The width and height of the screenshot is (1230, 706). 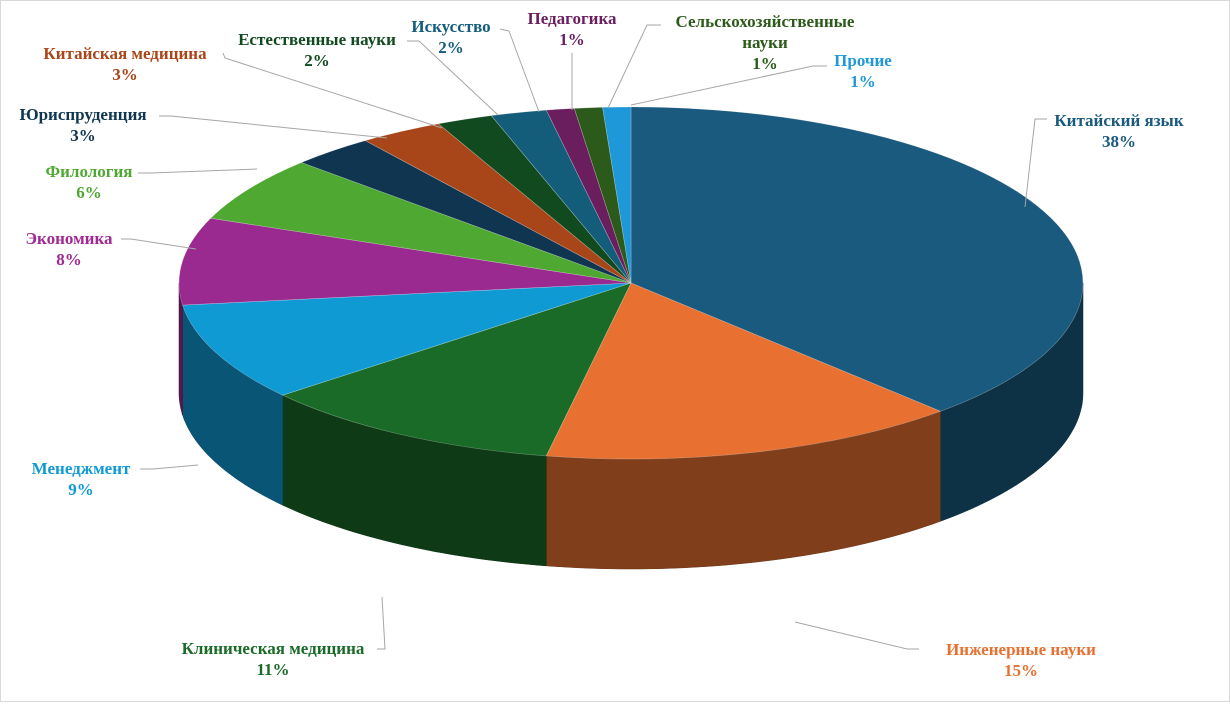 I want to click on data-label-0: Китайский язык 38%, so click(x=1118, y=131).